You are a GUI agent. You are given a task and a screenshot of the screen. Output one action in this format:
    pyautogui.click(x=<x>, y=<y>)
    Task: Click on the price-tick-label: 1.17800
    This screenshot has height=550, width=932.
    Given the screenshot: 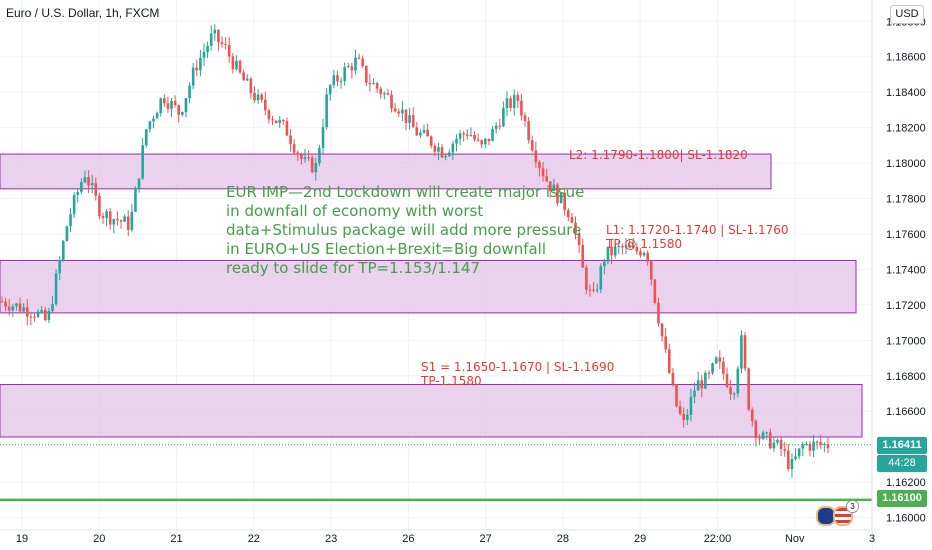 What is the action you would take?
    pyautogui.click(x=906, y=200)
    